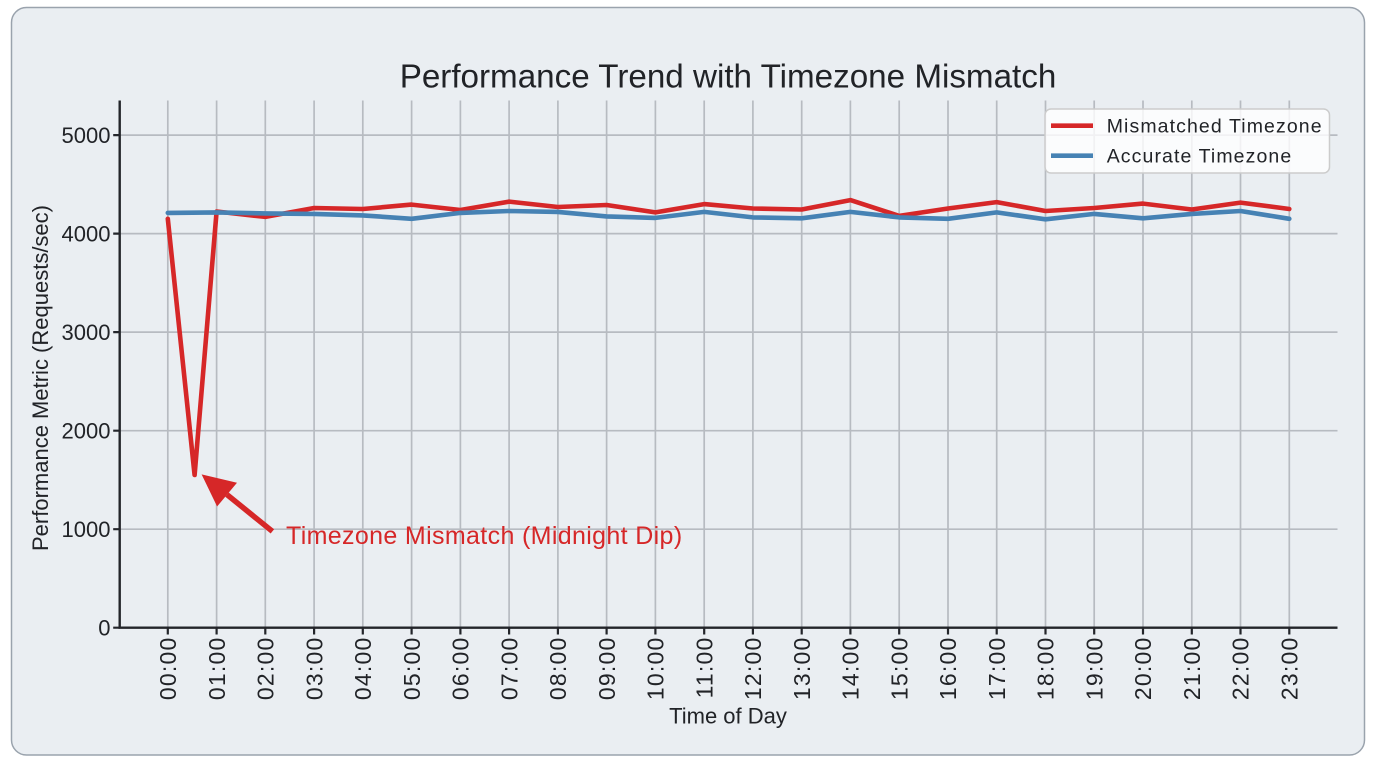 The image size is (1376, 768). Describe the element at coordinates (704, 668) in the screenshot. I see `svg-text: 11:00` at that location.